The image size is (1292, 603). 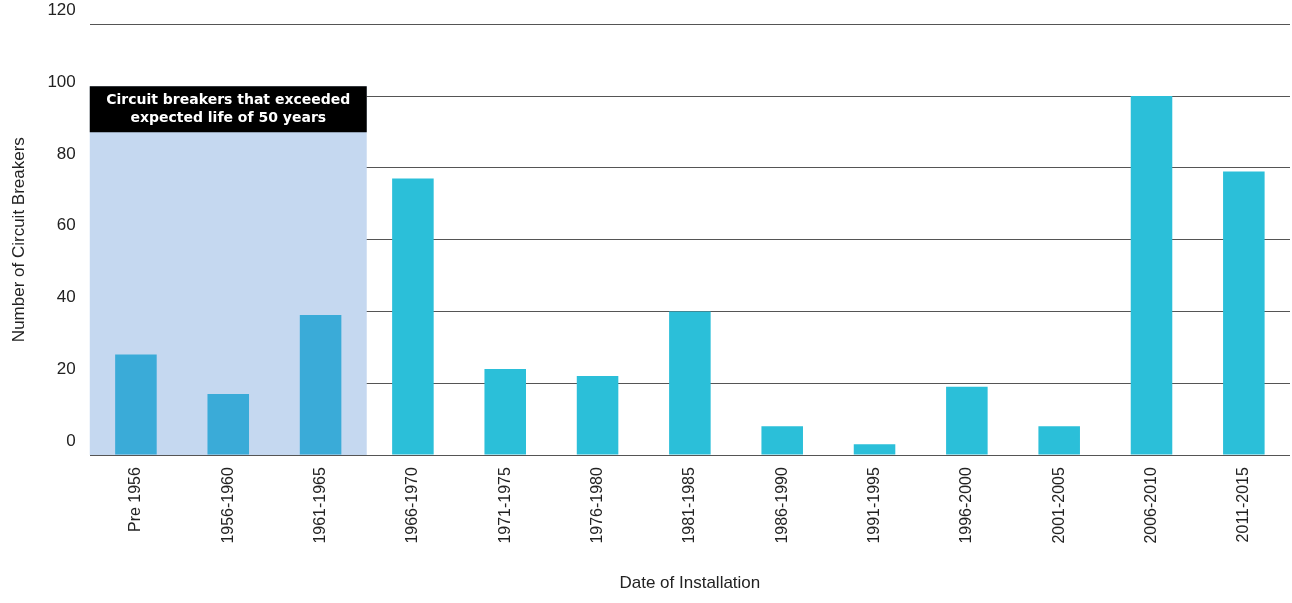 What do you see at coordinates (596, 505) in the screenshot?
I see `x-tick-label: 1976-1980` at bounding box center [596, 505].